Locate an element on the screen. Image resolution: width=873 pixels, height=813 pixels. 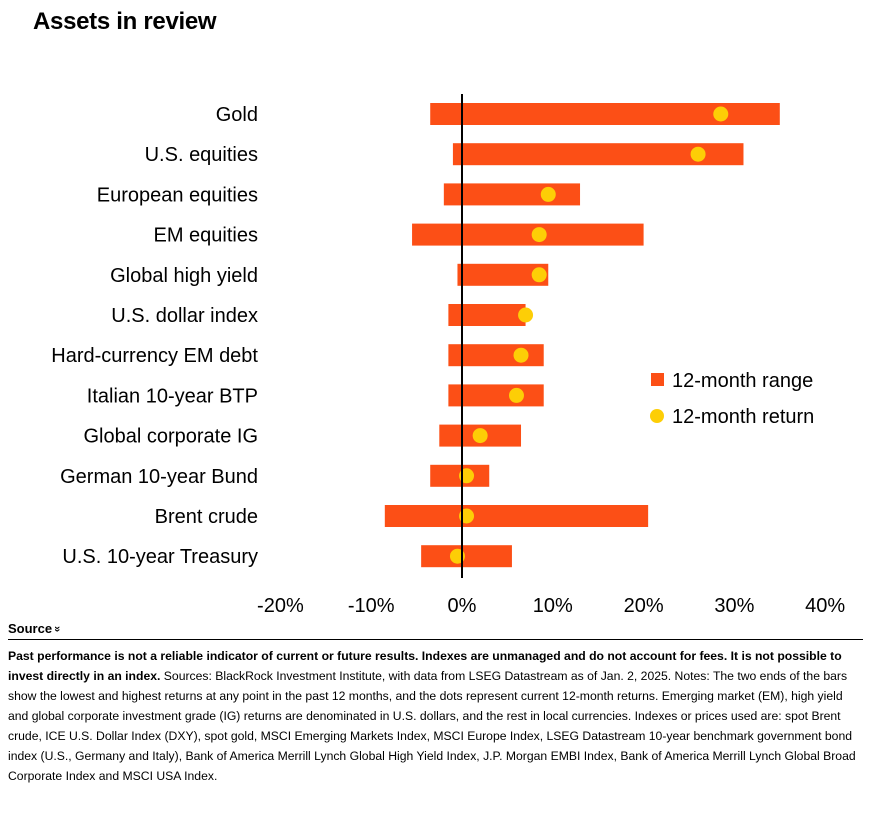
category-label: German 10-year Bund is located at coordinates (159, 477).